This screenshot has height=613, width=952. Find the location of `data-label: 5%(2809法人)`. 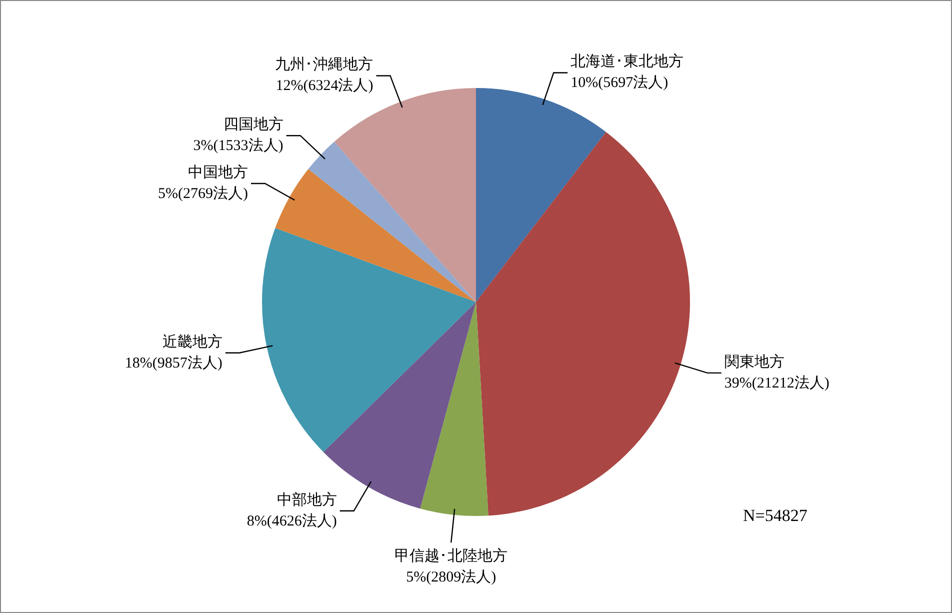

data-label: 5%(2809法人) is located at coordinates (451, 577).